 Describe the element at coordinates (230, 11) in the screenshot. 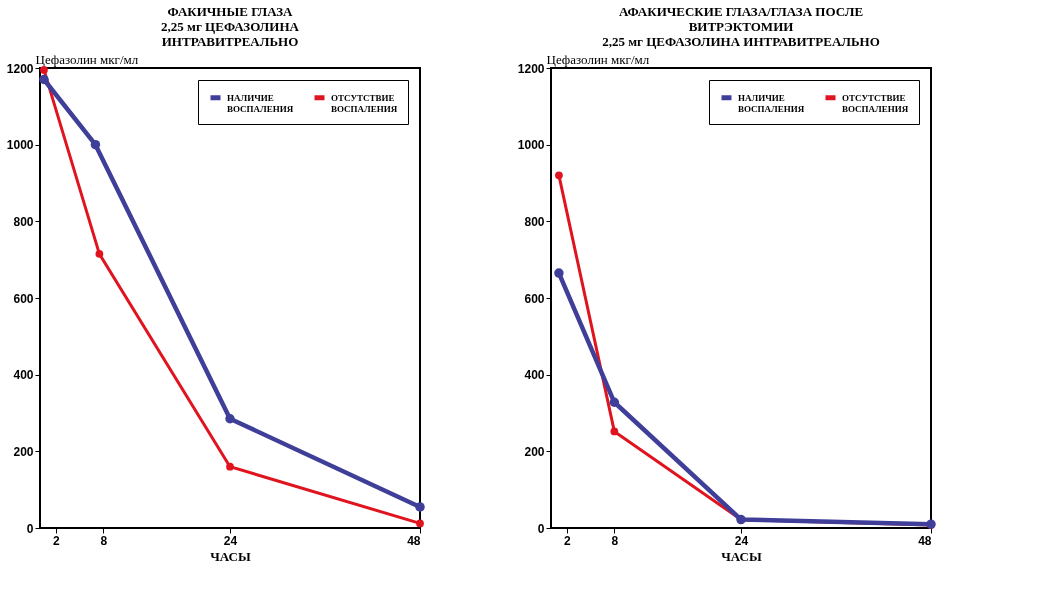

I see `text: ФАКИЧНЫЕ ГЛАЗА` at that location.